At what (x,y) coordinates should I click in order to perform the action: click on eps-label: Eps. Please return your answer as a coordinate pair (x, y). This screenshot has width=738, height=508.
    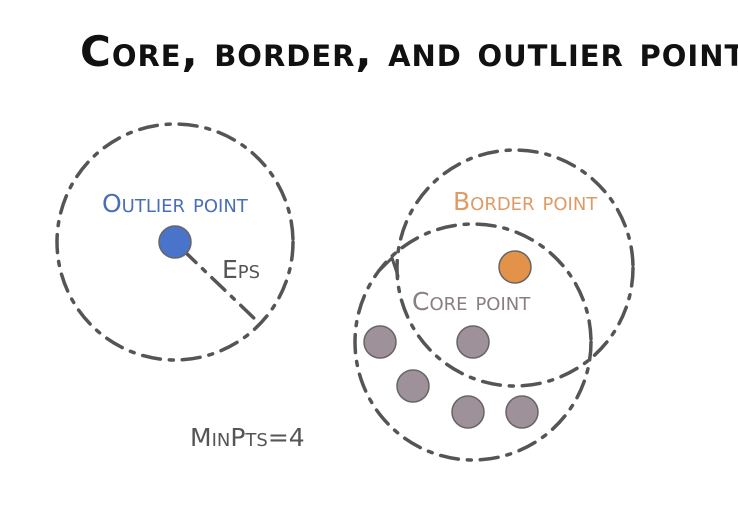
    Looking at the image, I should click on (241, 269).